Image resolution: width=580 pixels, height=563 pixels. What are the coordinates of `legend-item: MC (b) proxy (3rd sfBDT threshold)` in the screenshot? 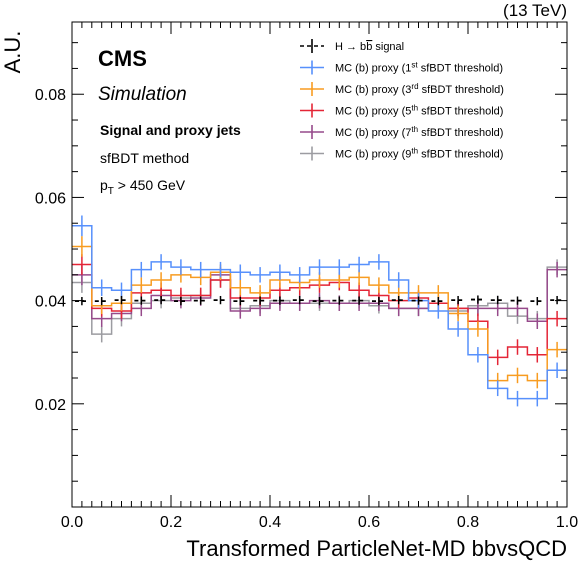 It's located at (402, 89).